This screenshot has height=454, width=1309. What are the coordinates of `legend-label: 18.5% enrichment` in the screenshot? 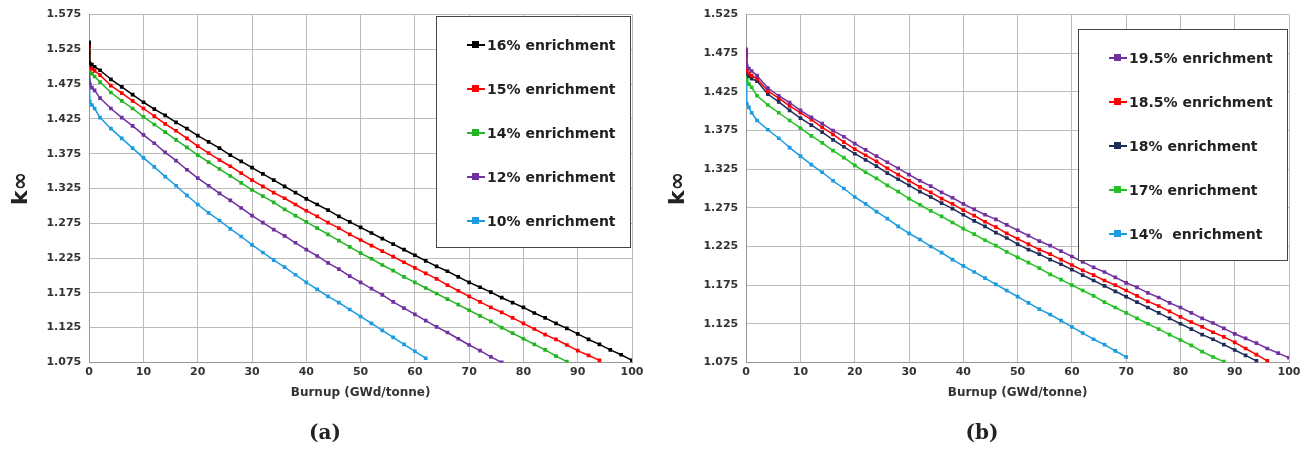 It's located at (1201, 101).